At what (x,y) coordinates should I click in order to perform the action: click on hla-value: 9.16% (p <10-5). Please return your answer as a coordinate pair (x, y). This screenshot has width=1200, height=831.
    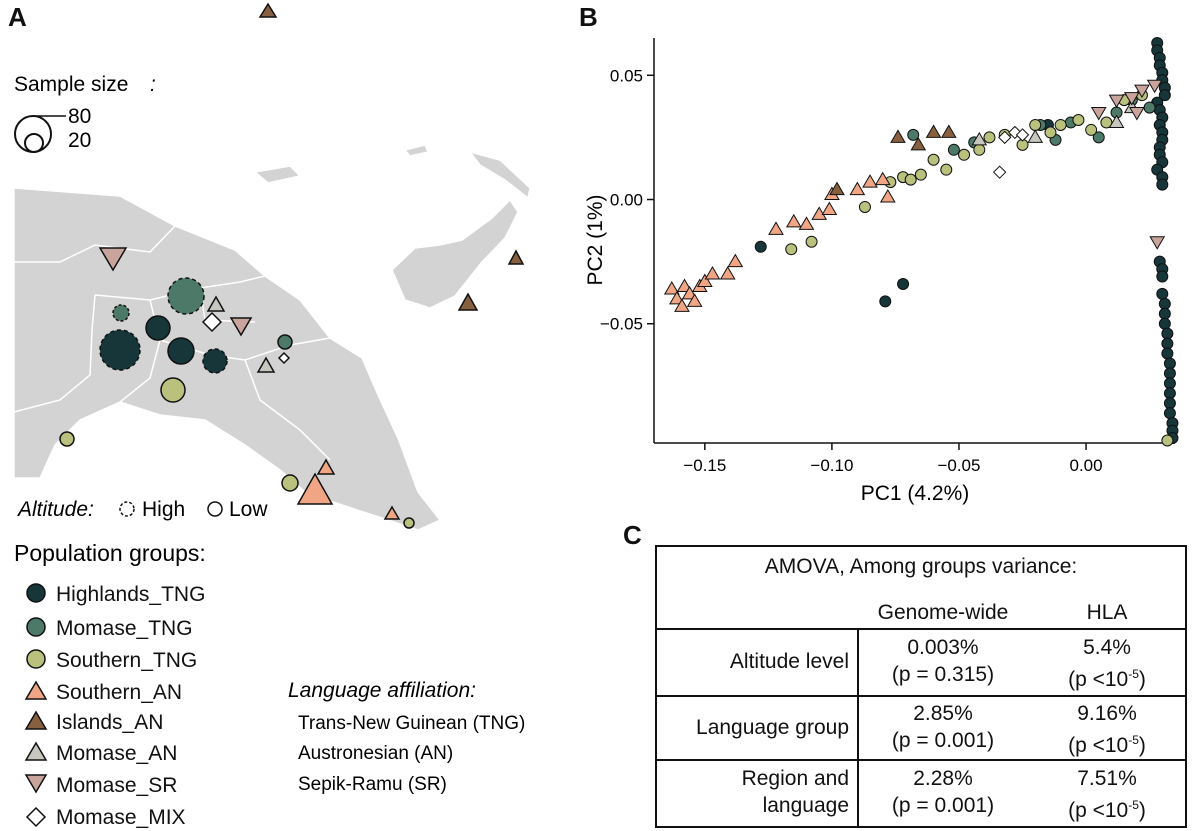
    Looking at the image, I should click on (1107, 729).